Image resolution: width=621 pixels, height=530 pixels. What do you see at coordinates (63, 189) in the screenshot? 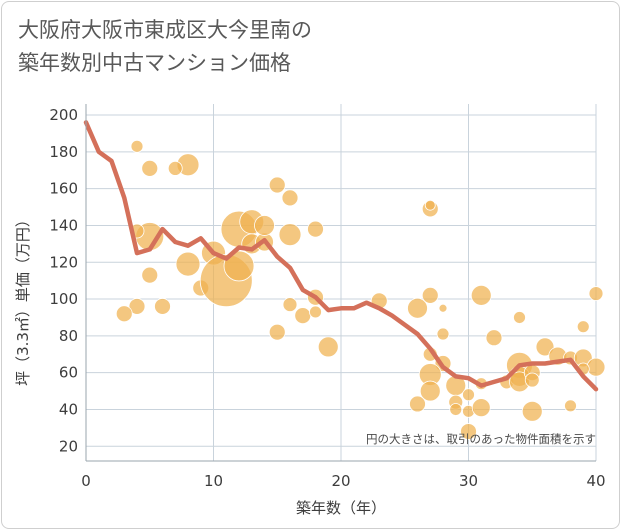
I see `y-tick-label: 160` at bounding box center [63, 189].